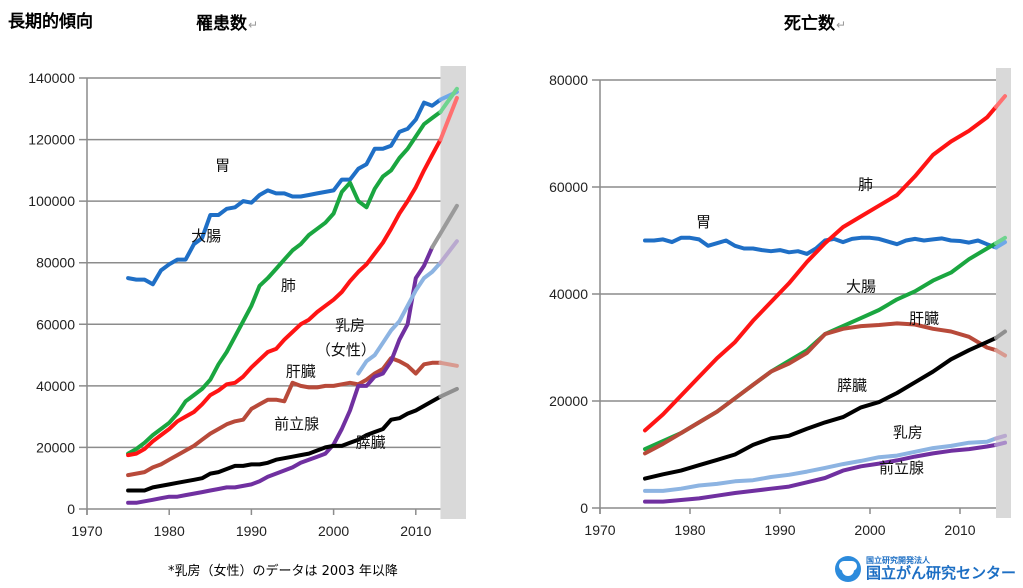 The width and height of the screenshot is (1023, 588). I want to click on incidence-chart-title-text: 罹患数, so click(221, 24).